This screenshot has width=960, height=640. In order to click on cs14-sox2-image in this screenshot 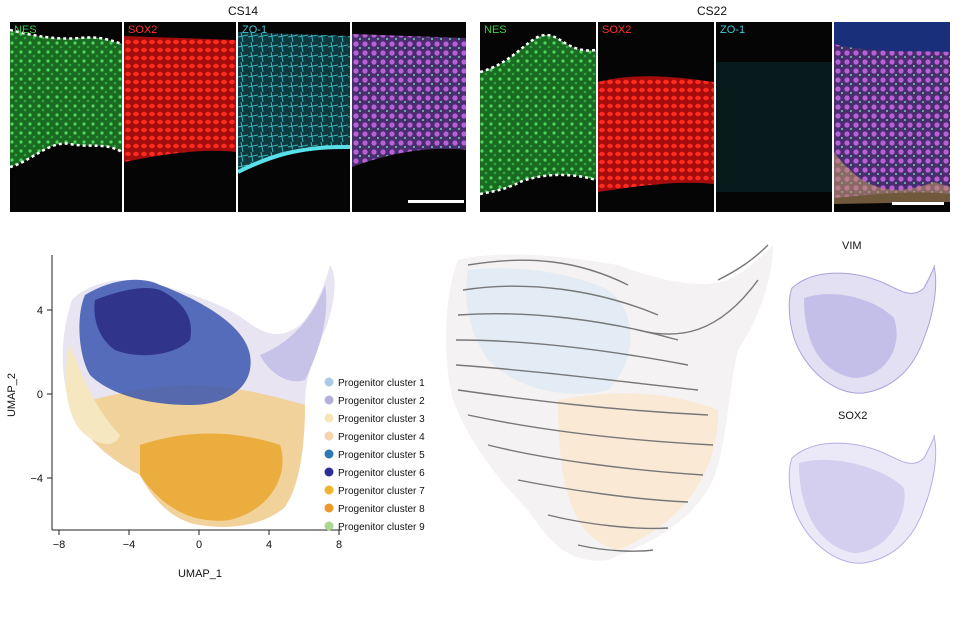, I will do `click(180, 99)`.